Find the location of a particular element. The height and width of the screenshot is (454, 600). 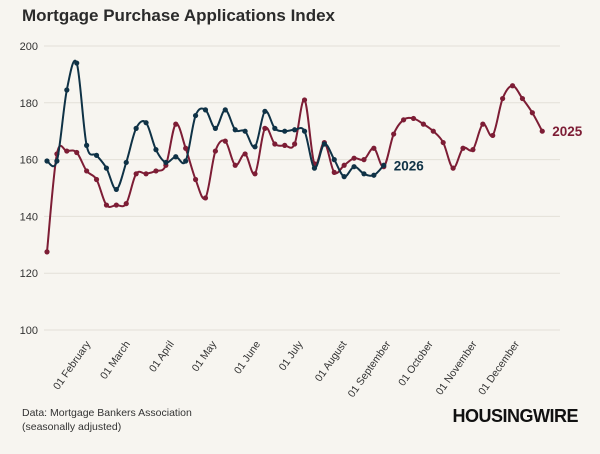

x-tick-label: 01 October is located at coordinates (416, 363).